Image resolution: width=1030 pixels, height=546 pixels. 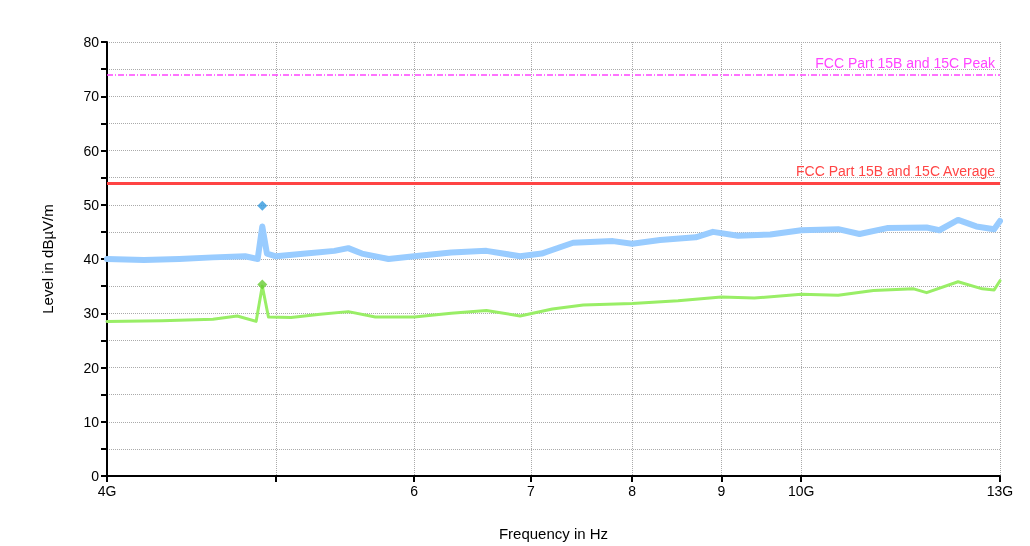 I want to click on y-tick-label: 30, so click(x=91, y=313).